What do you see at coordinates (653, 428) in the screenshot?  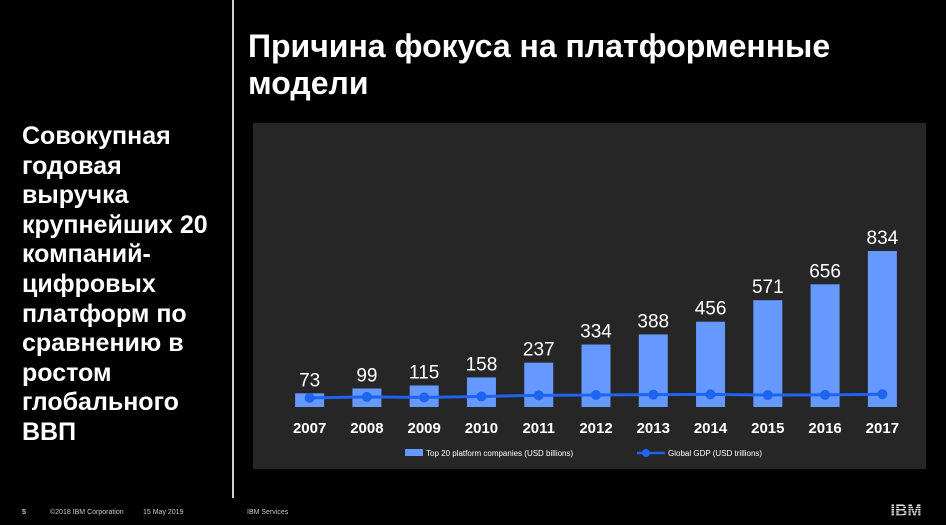 I see `x-tick-2013: 2013` at bounding box center [653, 428].